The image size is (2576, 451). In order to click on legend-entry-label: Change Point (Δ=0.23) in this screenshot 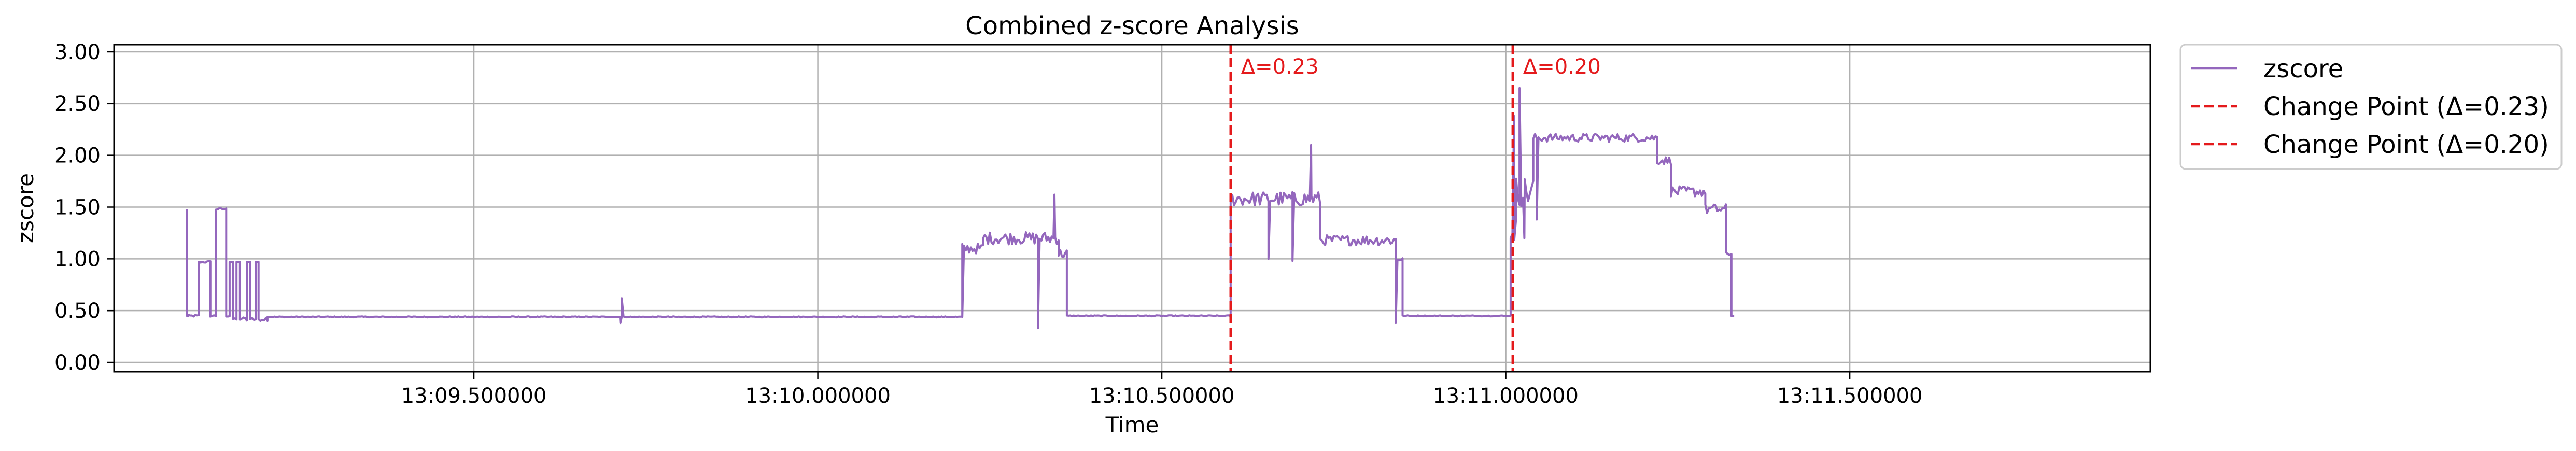, I will do `click(2406, 106)`.